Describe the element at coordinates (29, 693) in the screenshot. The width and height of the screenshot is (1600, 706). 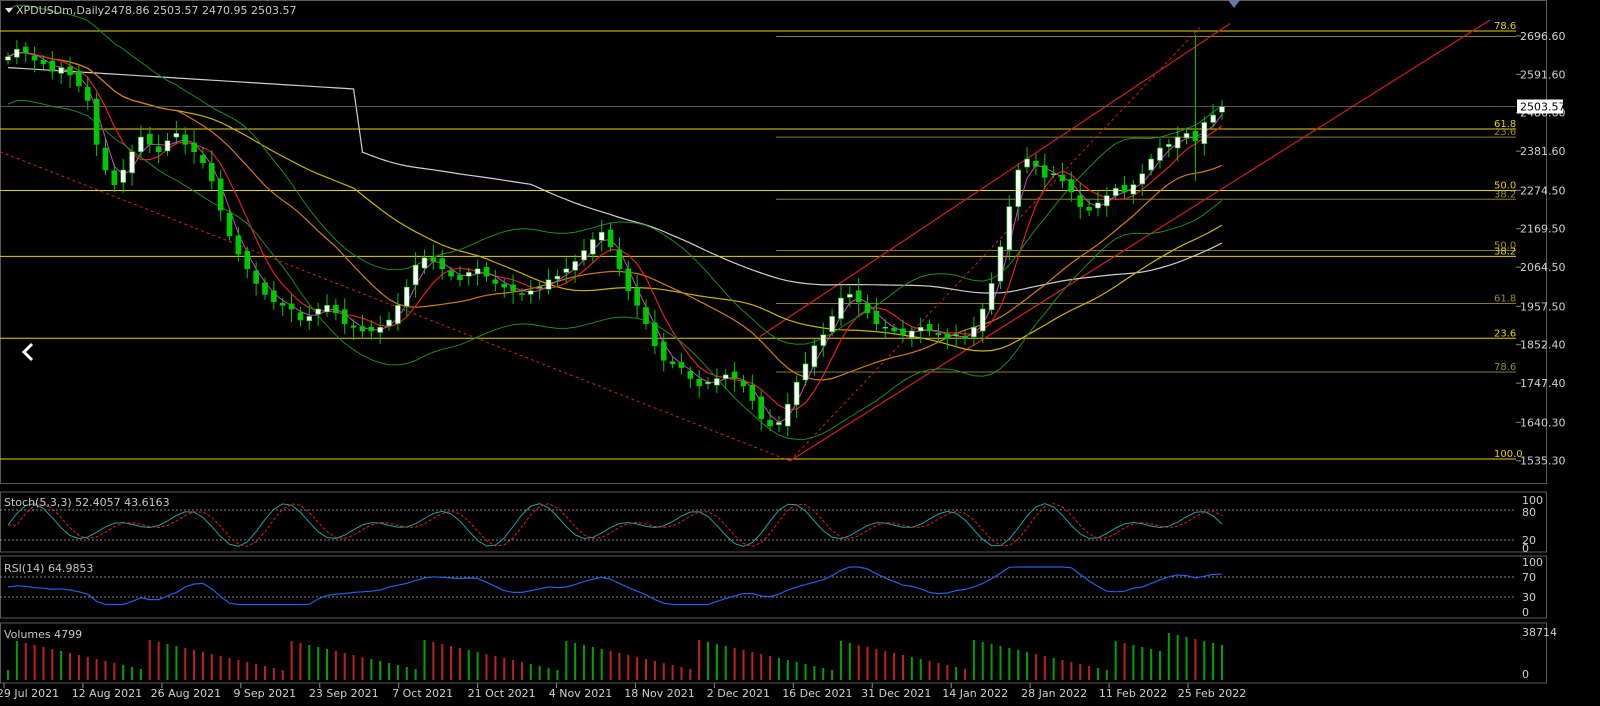
I see `date-tick-label: 29 Jul 2021` at that location.